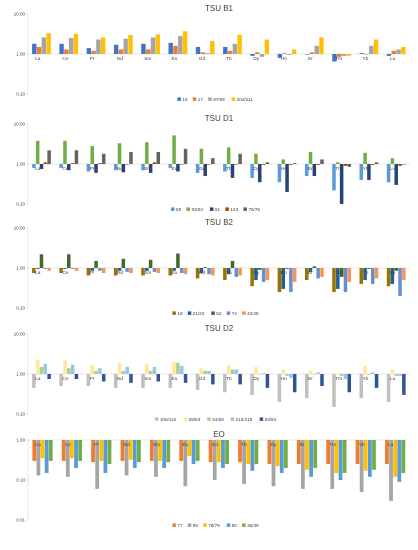 This screenshot has width=418, height=550. Describe the element at coordinates (199, 313) in the screenshot. I see `legend-label: 21/23` at that location.